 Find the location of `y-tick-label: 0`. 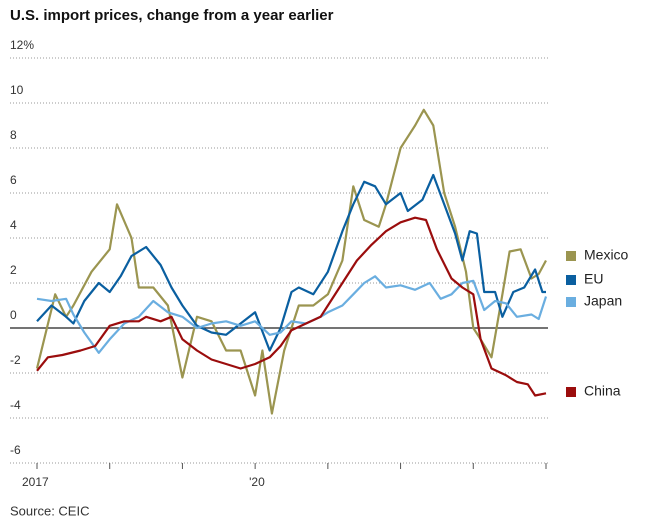

y-tick-label: 0 is located at coordinates (13, 315).